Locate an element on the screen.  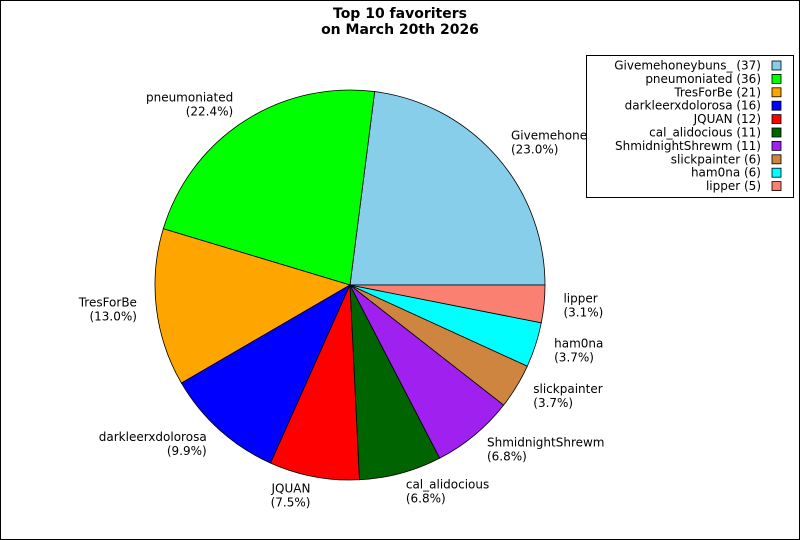
legend-label: JQUAN (12) is located at coordinates (727, 119).